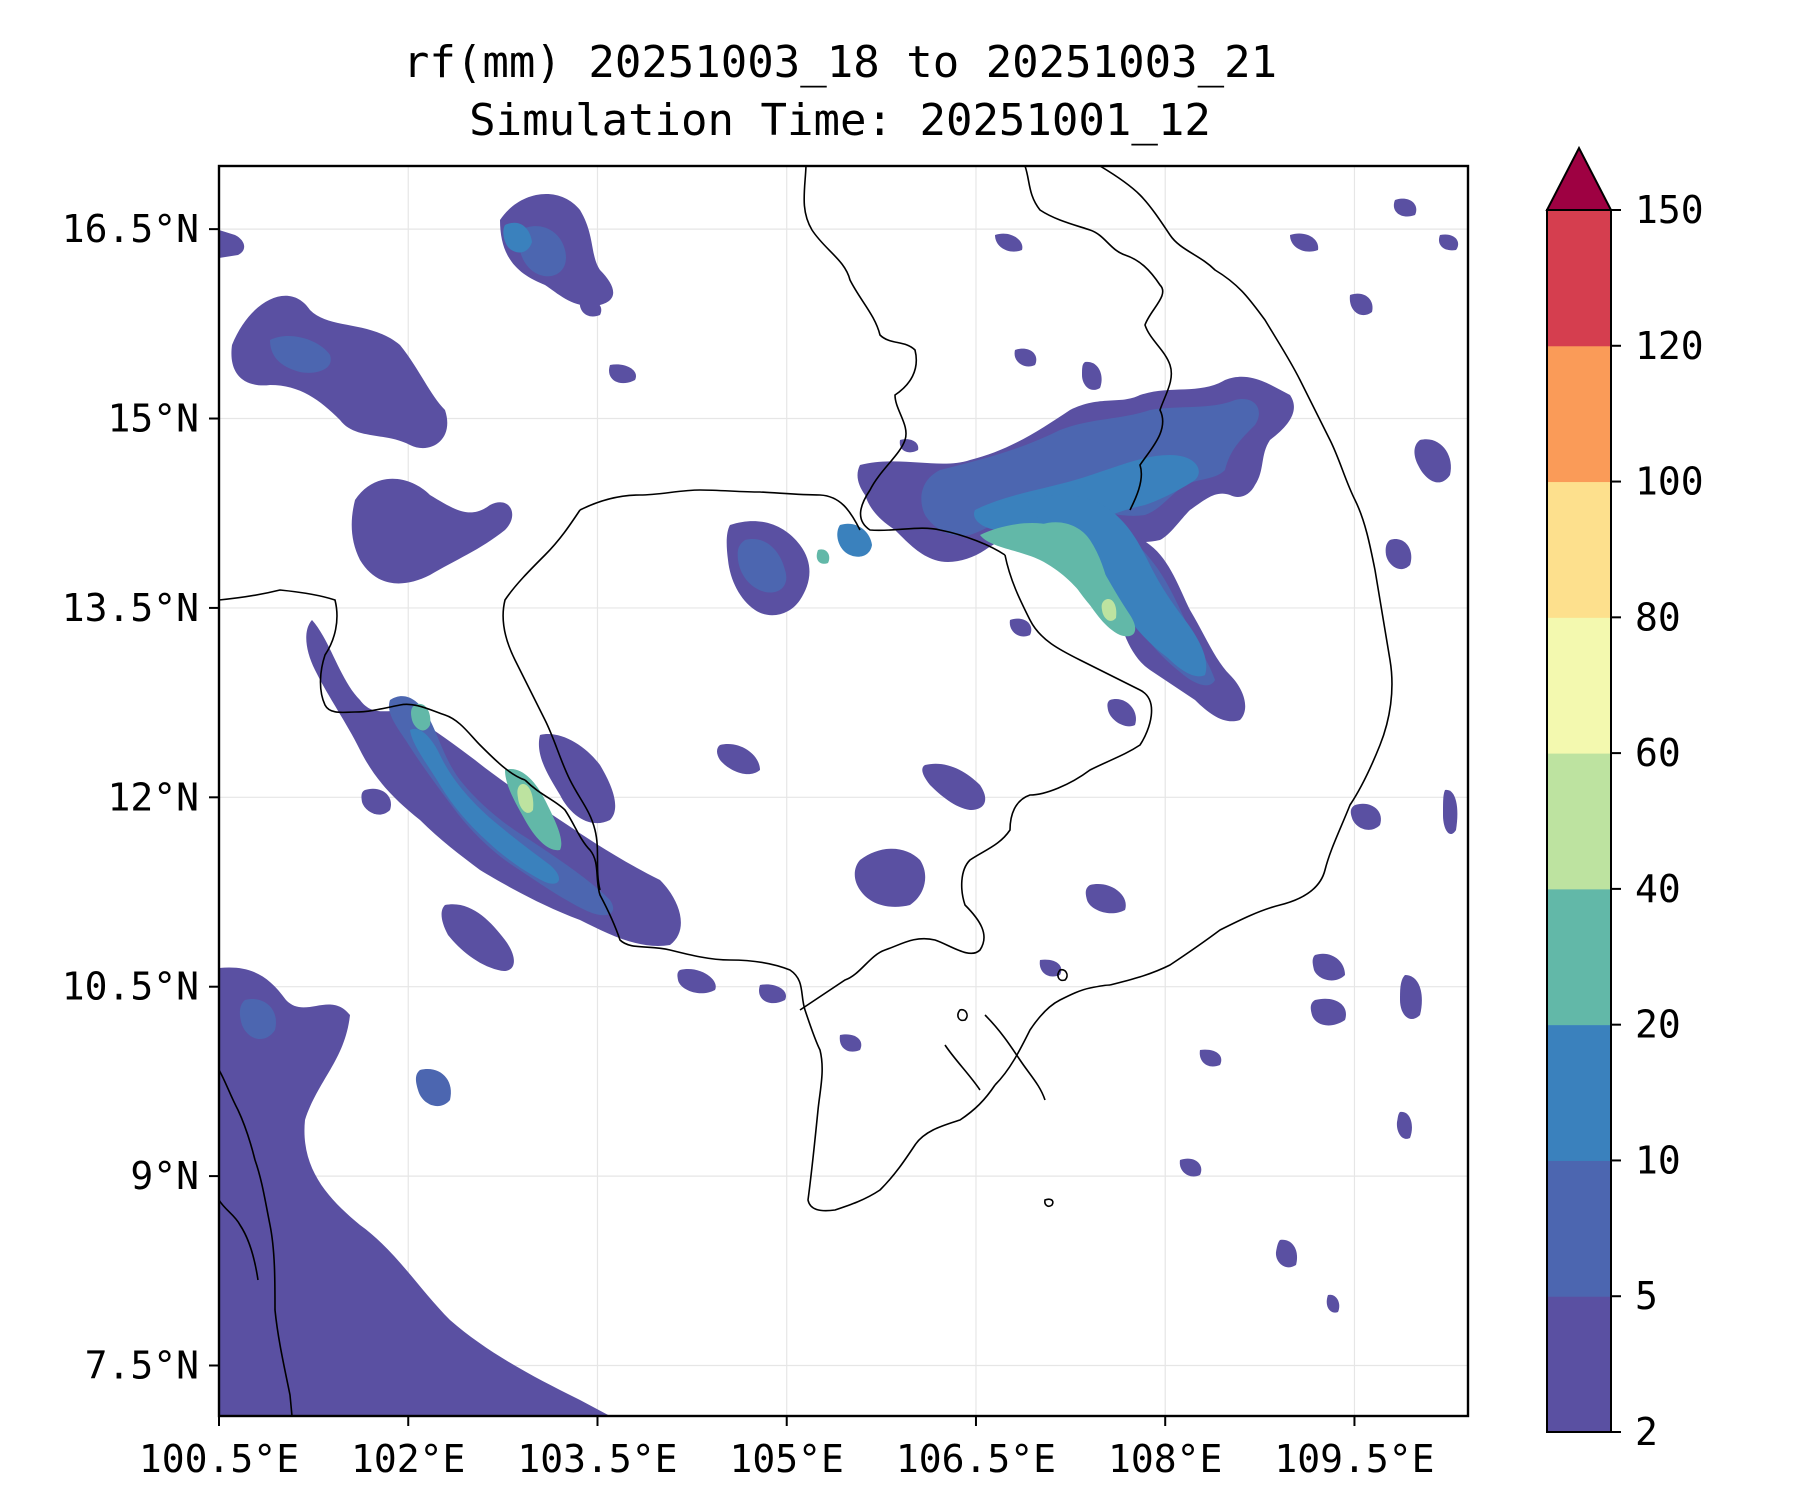 This screenshot has height=1500, width=1800. I want to click on y-tick-label: 13.5°N, so click(130, 608).